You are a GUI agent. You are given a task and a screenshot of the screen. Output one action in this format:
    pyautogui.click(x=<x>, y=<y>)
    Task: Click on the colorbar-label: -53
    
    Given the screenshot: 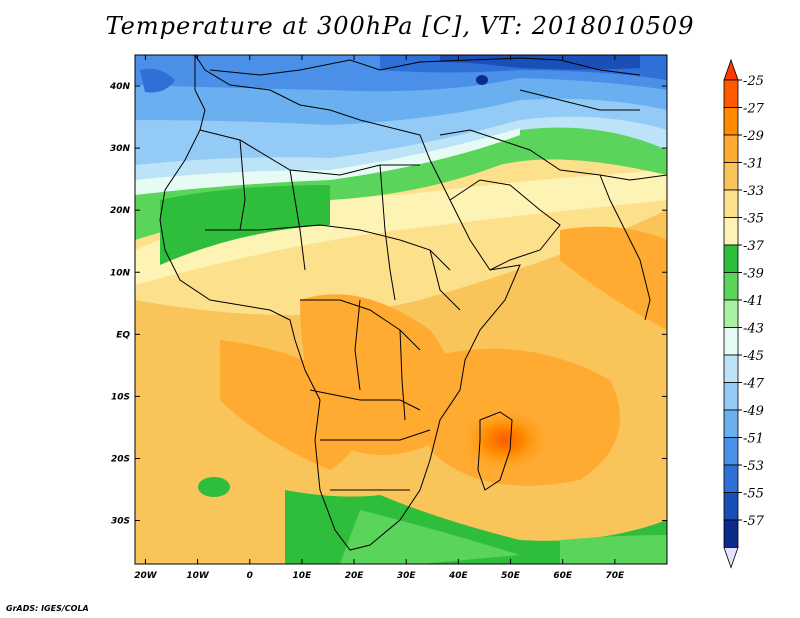 What is the action you would take?
    pyautogui.click(x=753, y=466)
    